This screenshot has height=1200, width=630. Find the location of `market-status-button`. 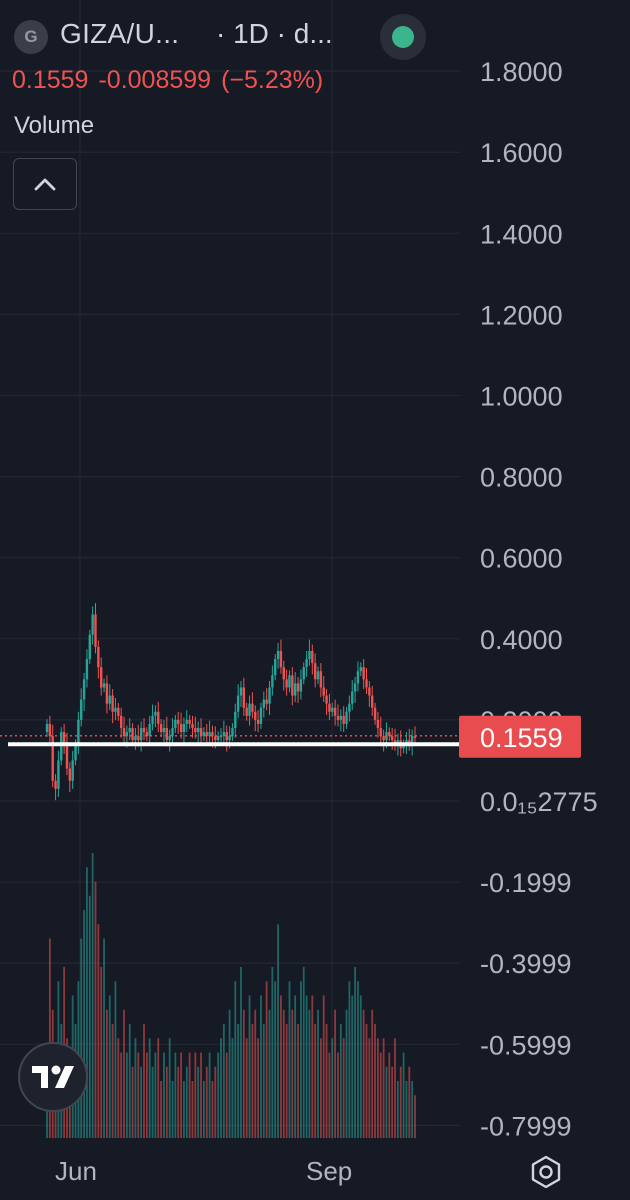

market-status-button is located at coordinates (403, 37).